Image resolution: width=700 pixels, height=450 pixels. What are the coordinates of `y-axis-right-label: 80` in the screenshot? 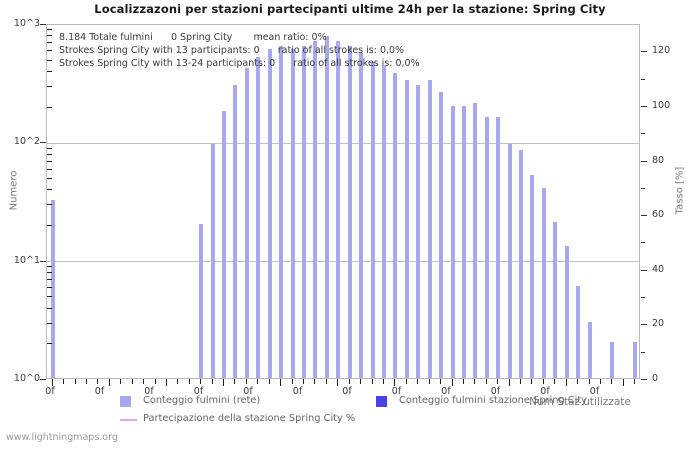 It's located at (658, 160).